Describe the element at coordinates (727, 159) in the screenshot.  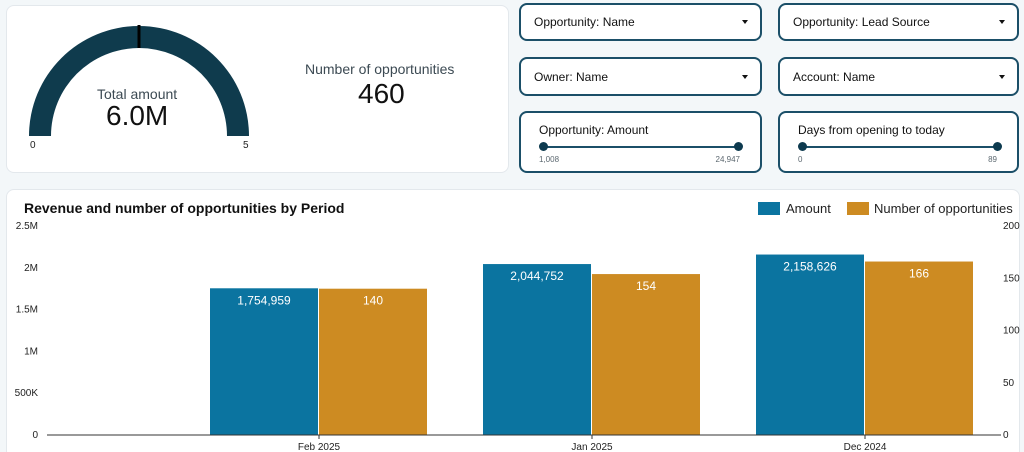
I see `amount-range-max-value: 24,947` at that location.